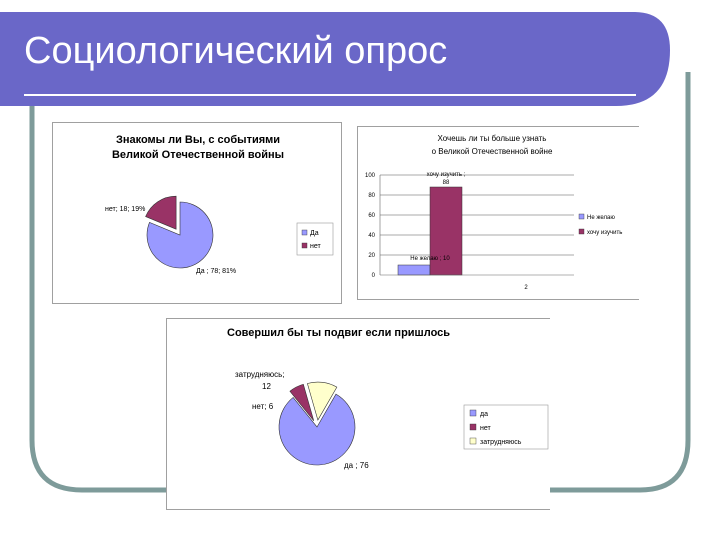 The height and width of the screenshot is (540, 720). What do you see at coordinates (125, 209) in the screenshot?
I see `chart-1-label-net: нет; 18; 19%` at bounding box center [125, 209].